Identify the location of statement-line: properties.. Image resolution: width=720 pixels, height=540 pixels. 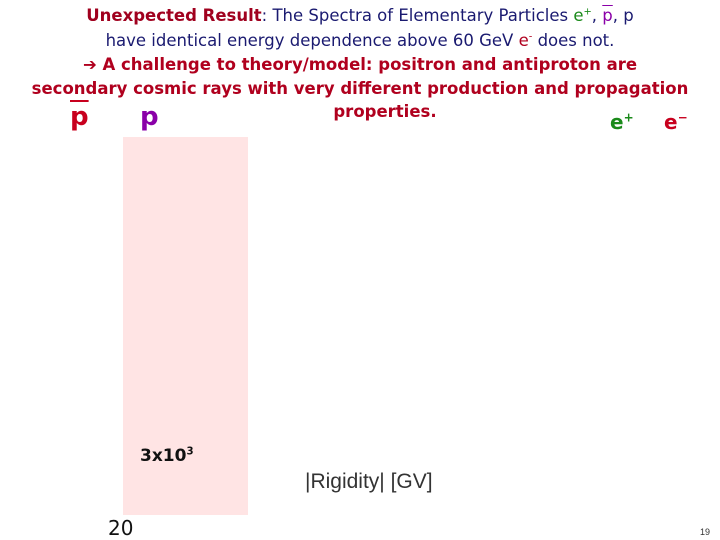
(385, 111).